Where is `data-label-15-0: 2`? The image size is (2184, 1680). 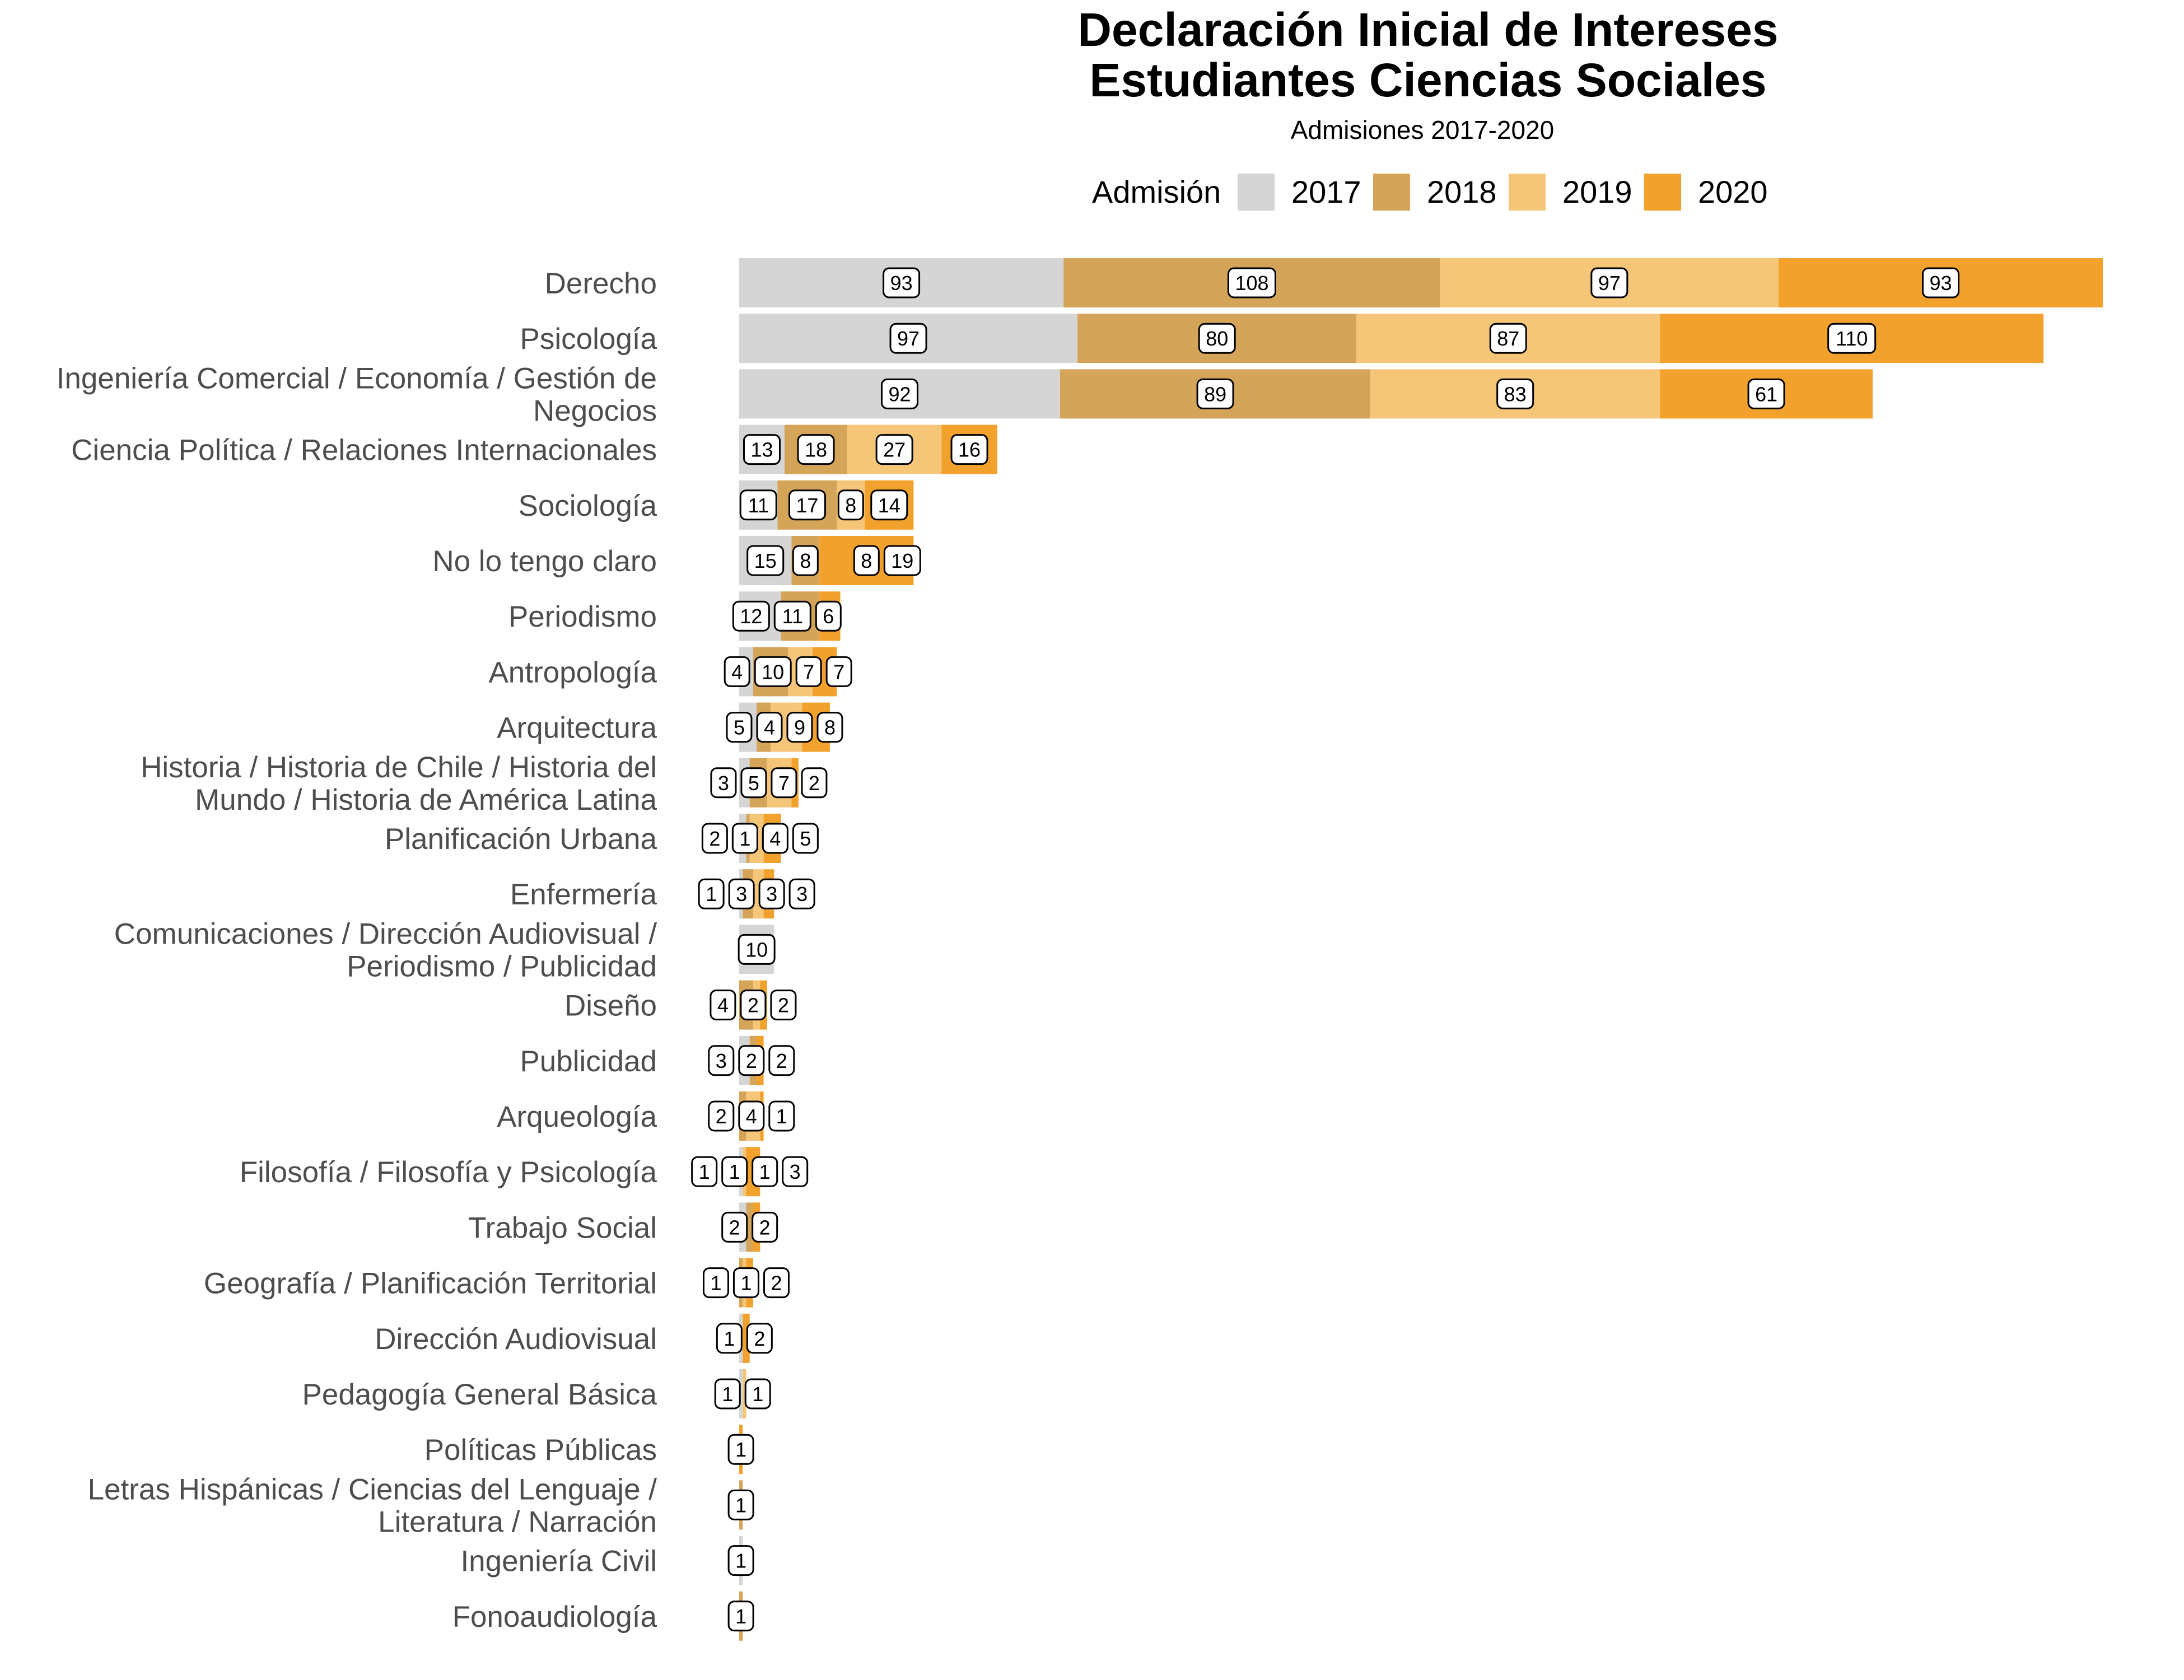
data-label-15-0: 2 is located at coordinates (721, 1116).